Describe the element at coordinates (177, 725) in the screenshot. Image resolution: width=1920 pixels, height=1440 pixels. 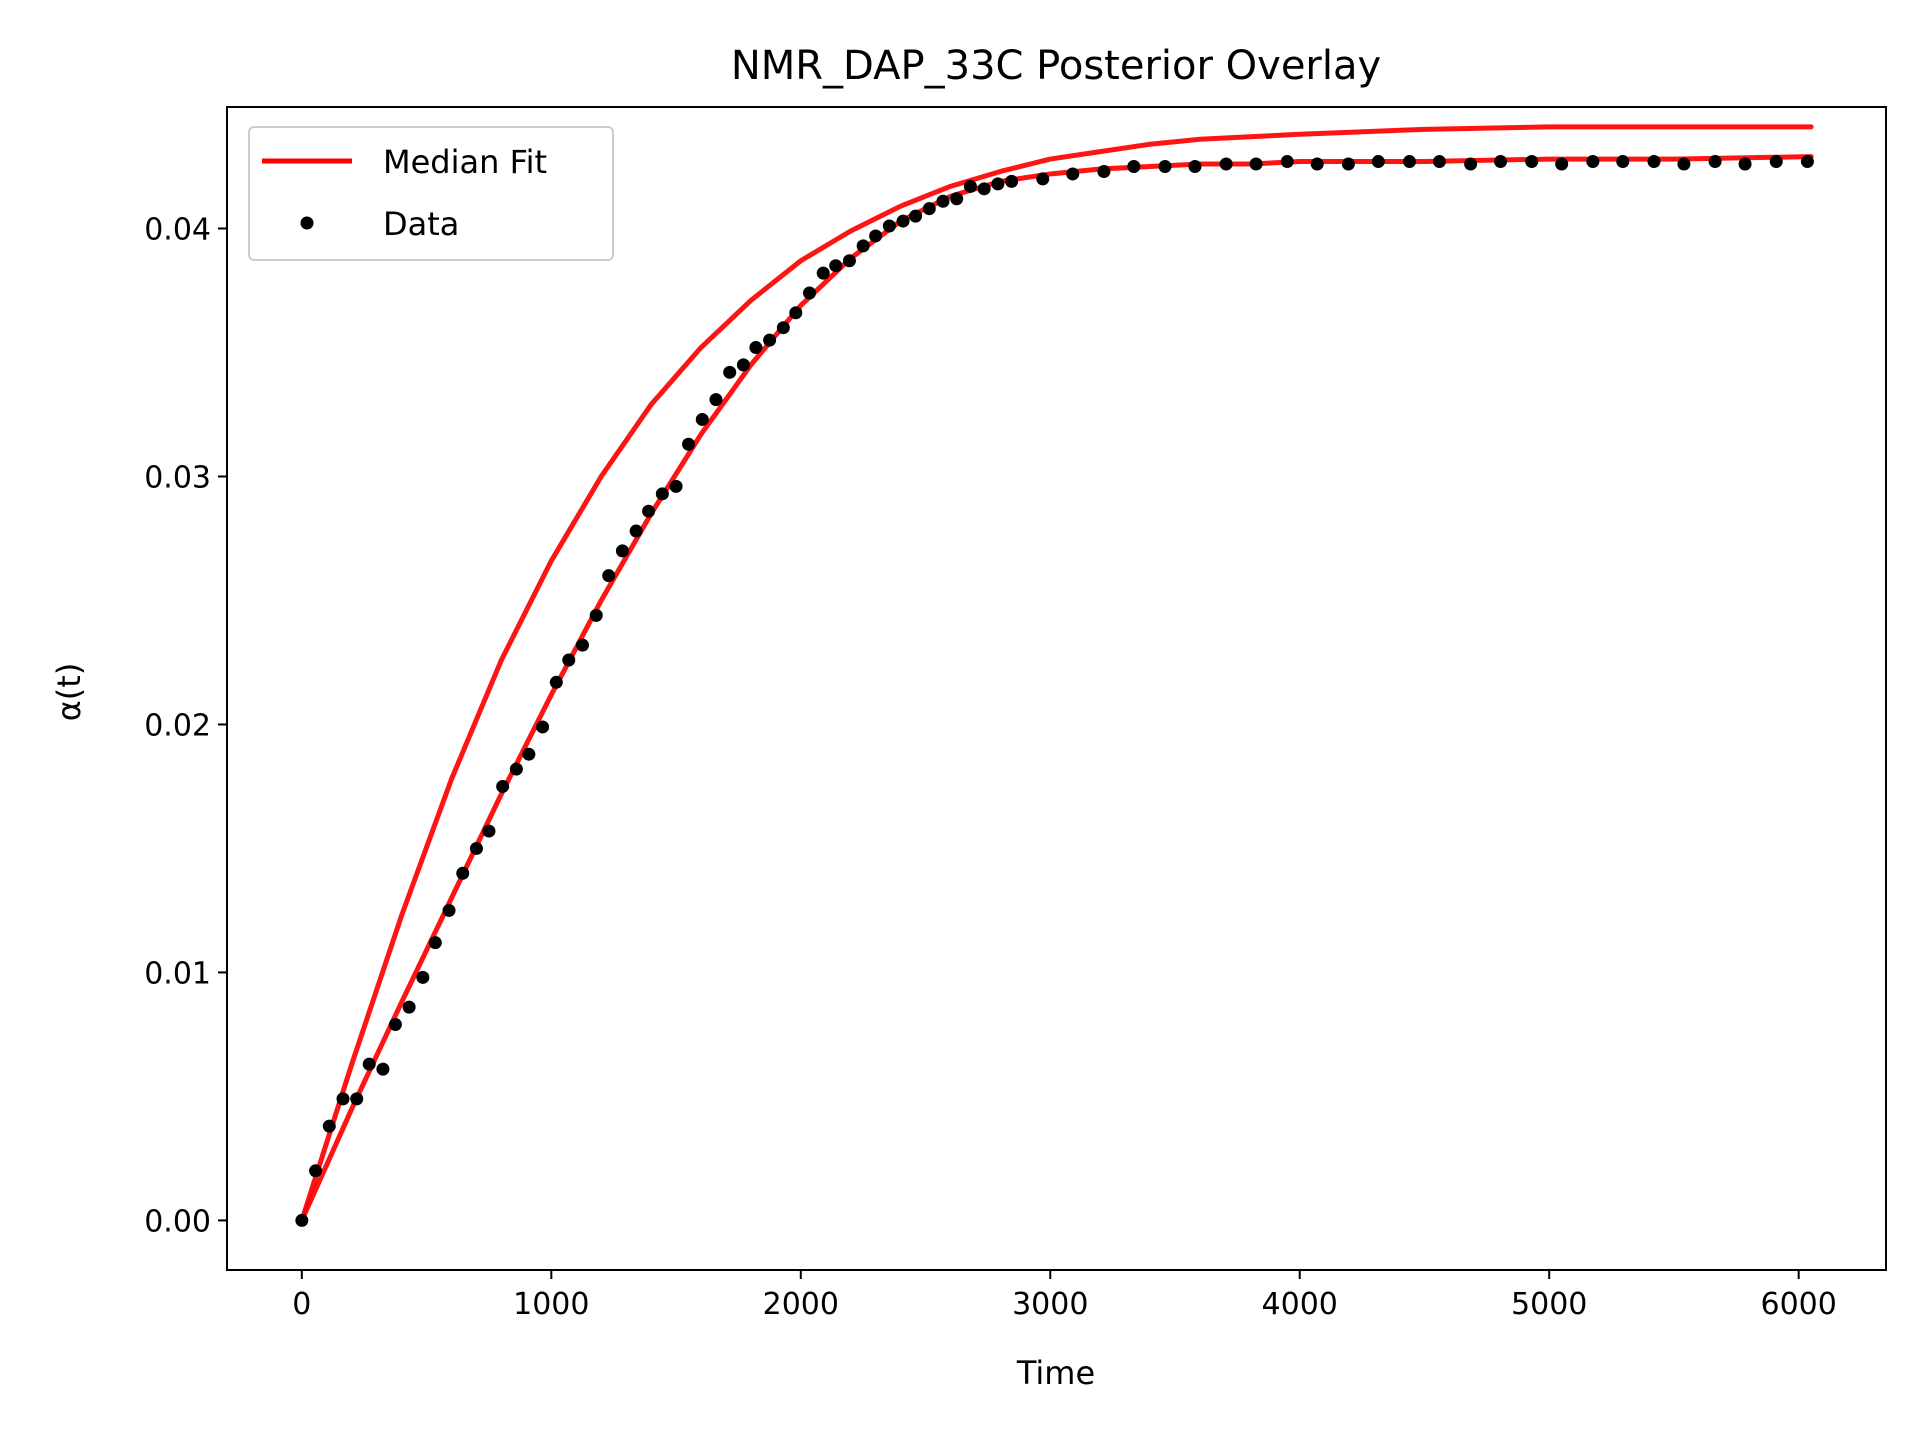
I see `y-tick-label: 0.02` at that location.